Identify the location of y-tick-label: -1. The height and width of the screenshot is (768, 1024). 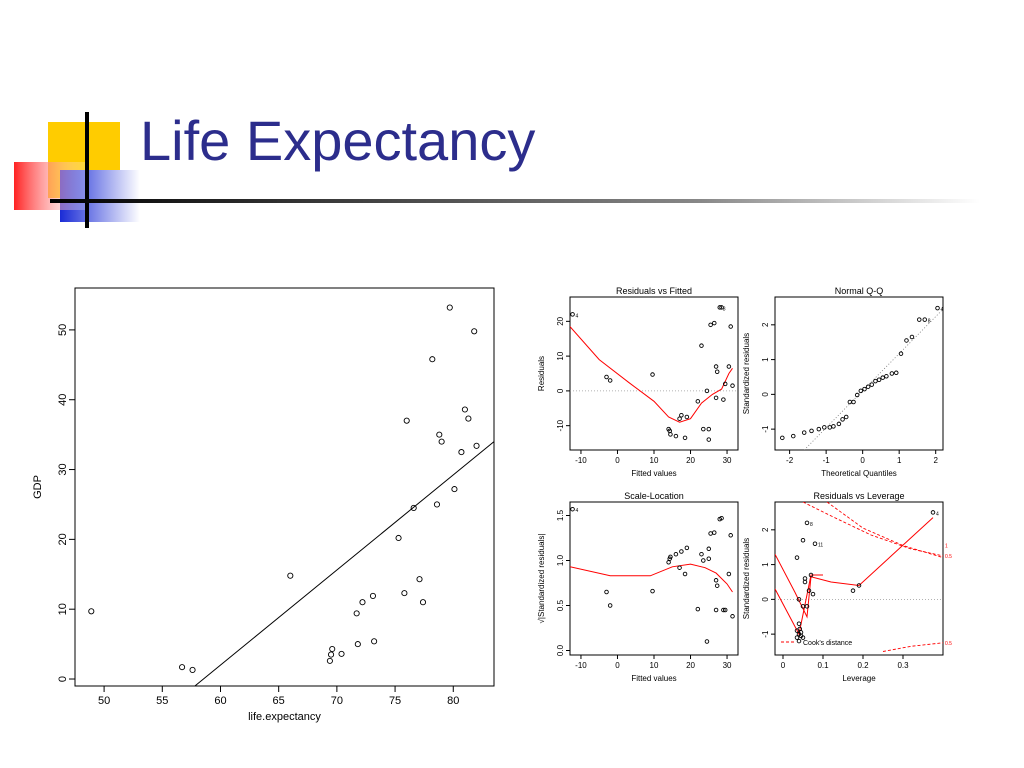
(765, 634).